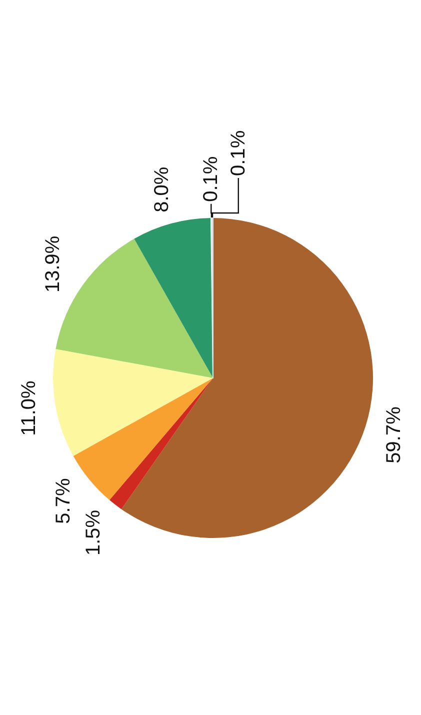 This screenshot has width=421, height=715. I want to click on data-label: 8.0%, so click(162, 189).